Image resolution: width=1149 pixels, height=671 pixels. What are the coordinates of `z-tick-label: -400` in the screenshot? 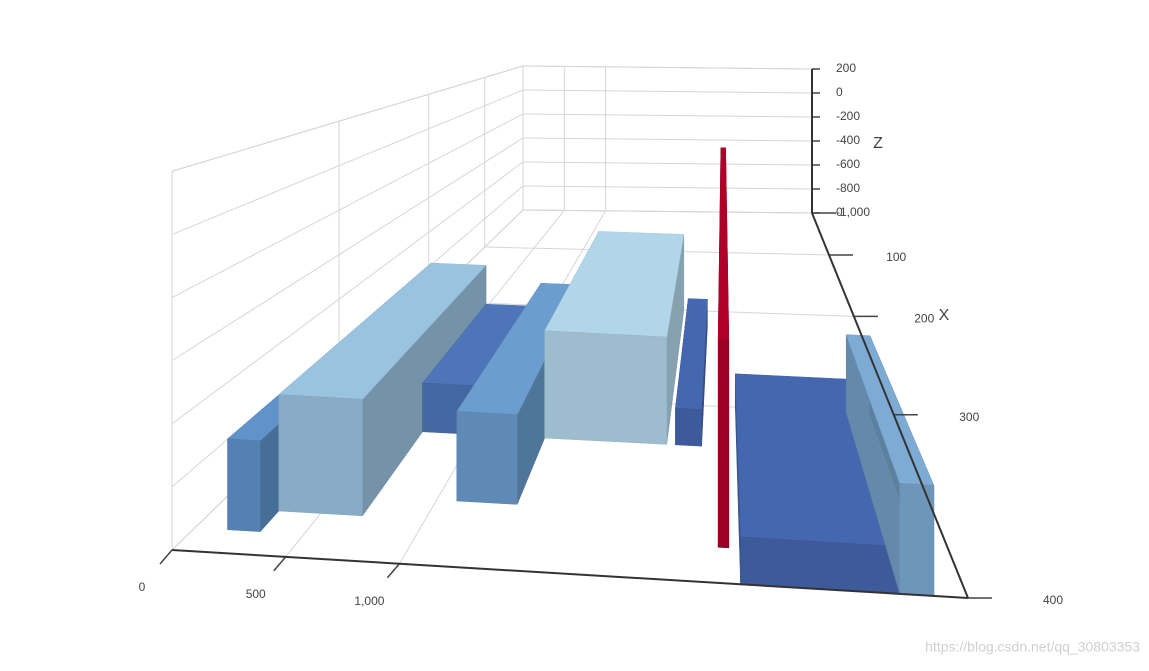 It's located at (848, 140).